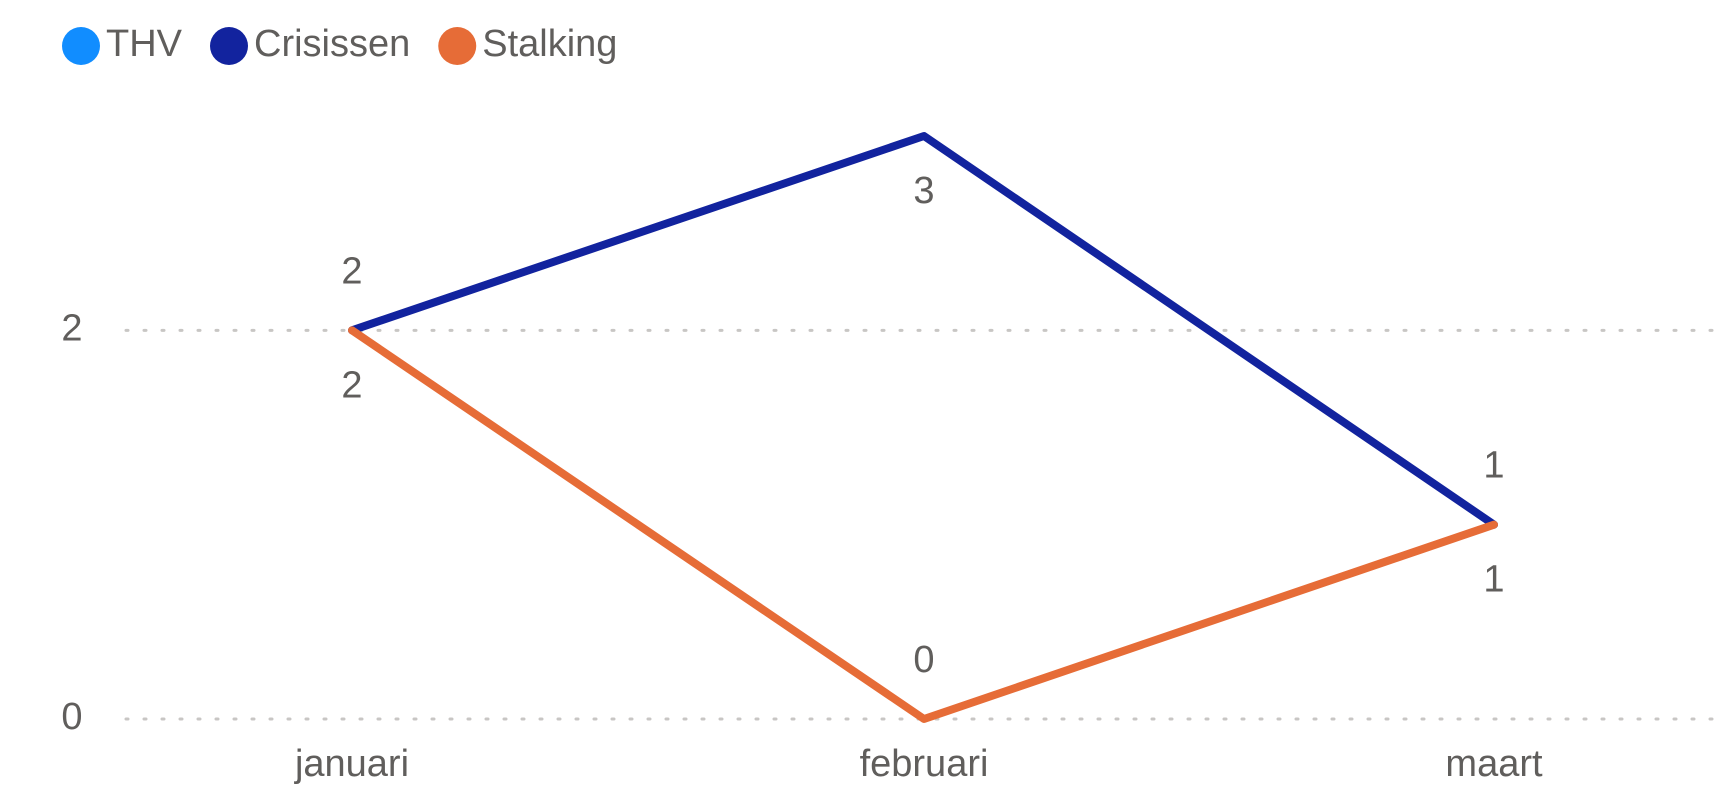 The width and height of the screenshot is (1721, 797). Describe the element at coordinates (71, 717) in the screenshot. I see `y-tick-label: 0` at that location.